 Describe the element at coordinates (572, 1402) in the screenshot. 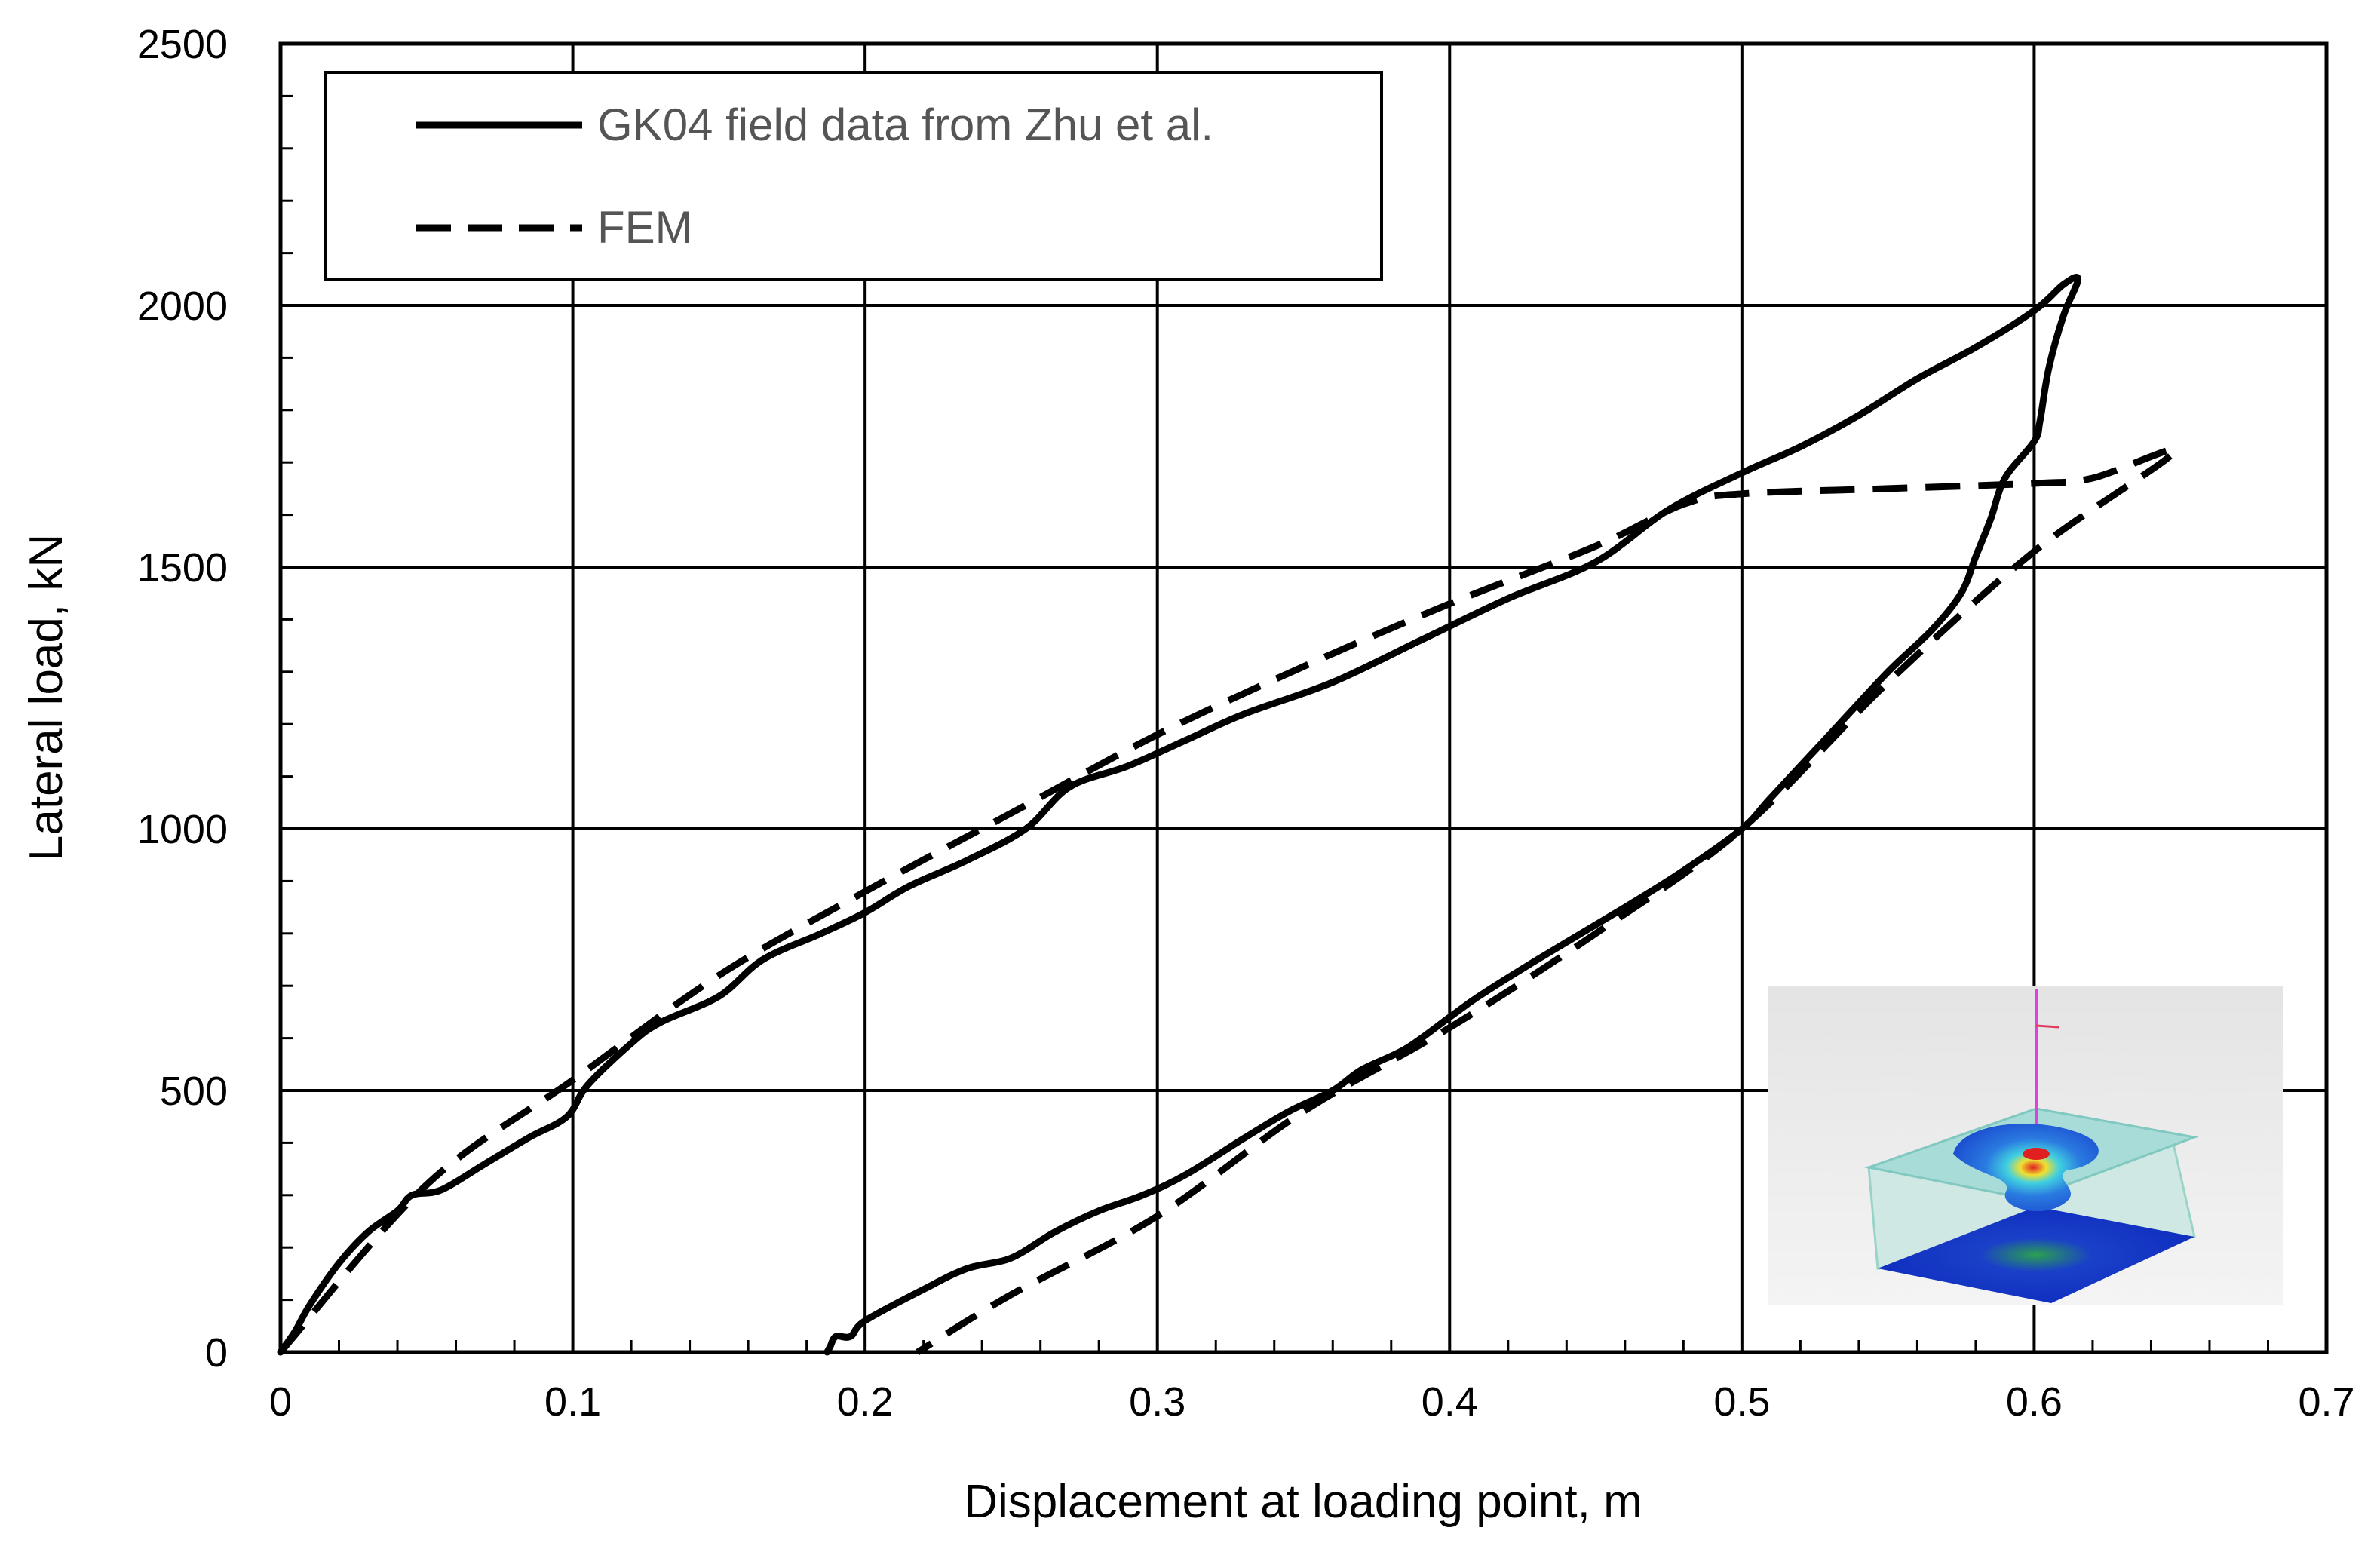

I see `x-tick-label: 0.1` at that location.